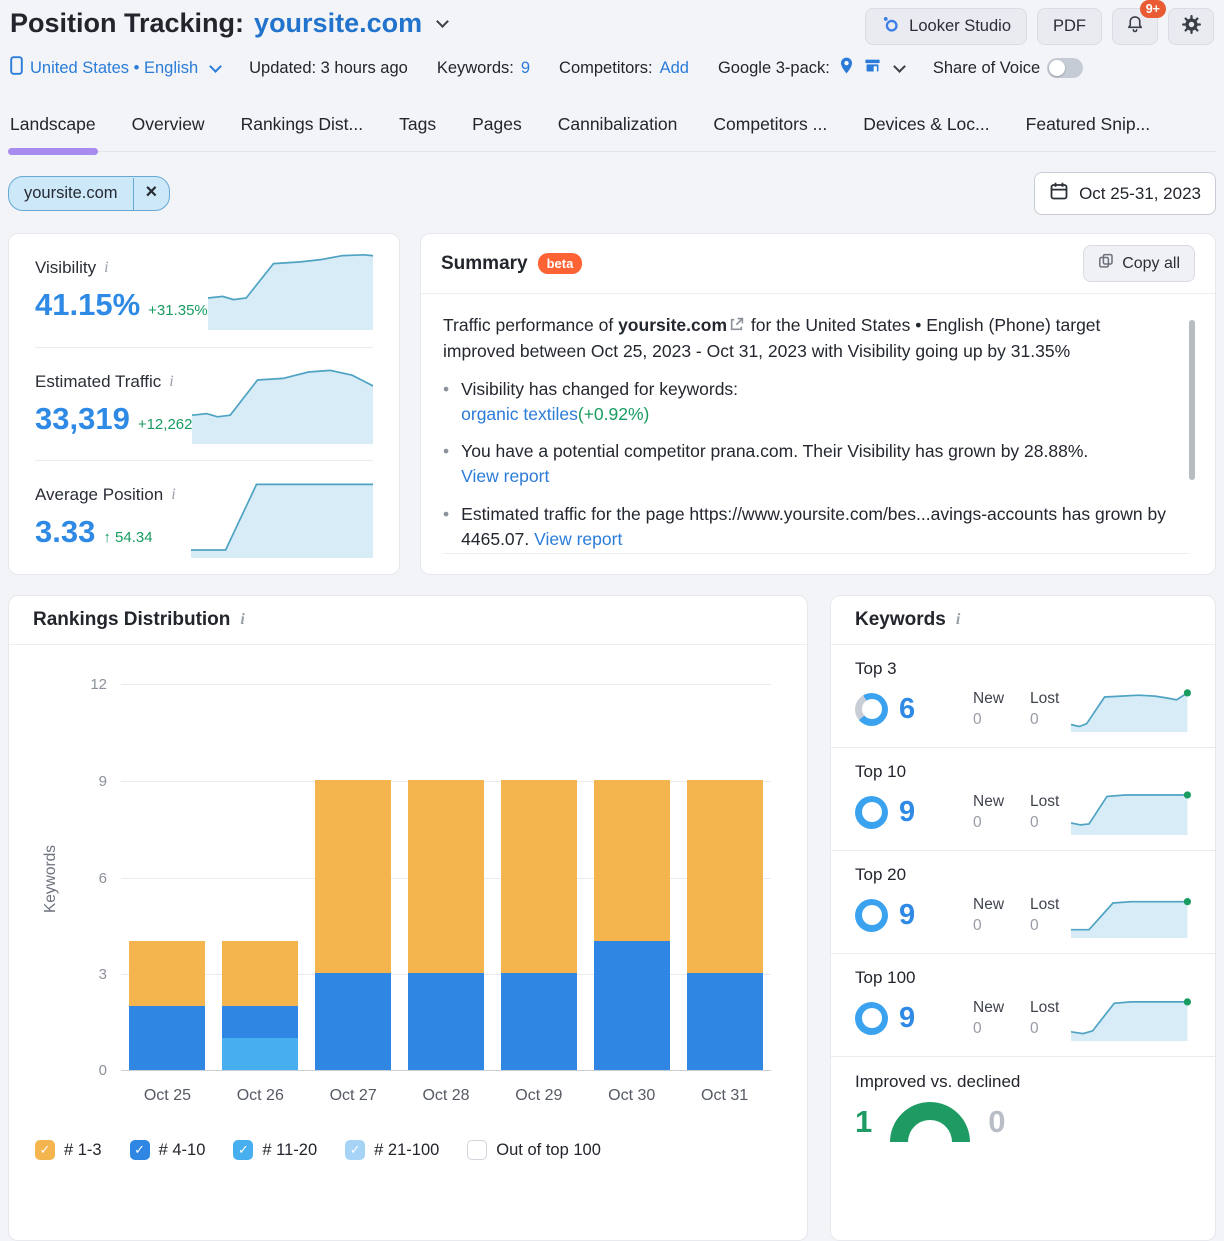 This screenshot has height=1241, width=1224. Describe the element at coordinates (534, 1150) in the screenshot. I see `legend-item-out-of-top-100: Out of top 100` at that location.